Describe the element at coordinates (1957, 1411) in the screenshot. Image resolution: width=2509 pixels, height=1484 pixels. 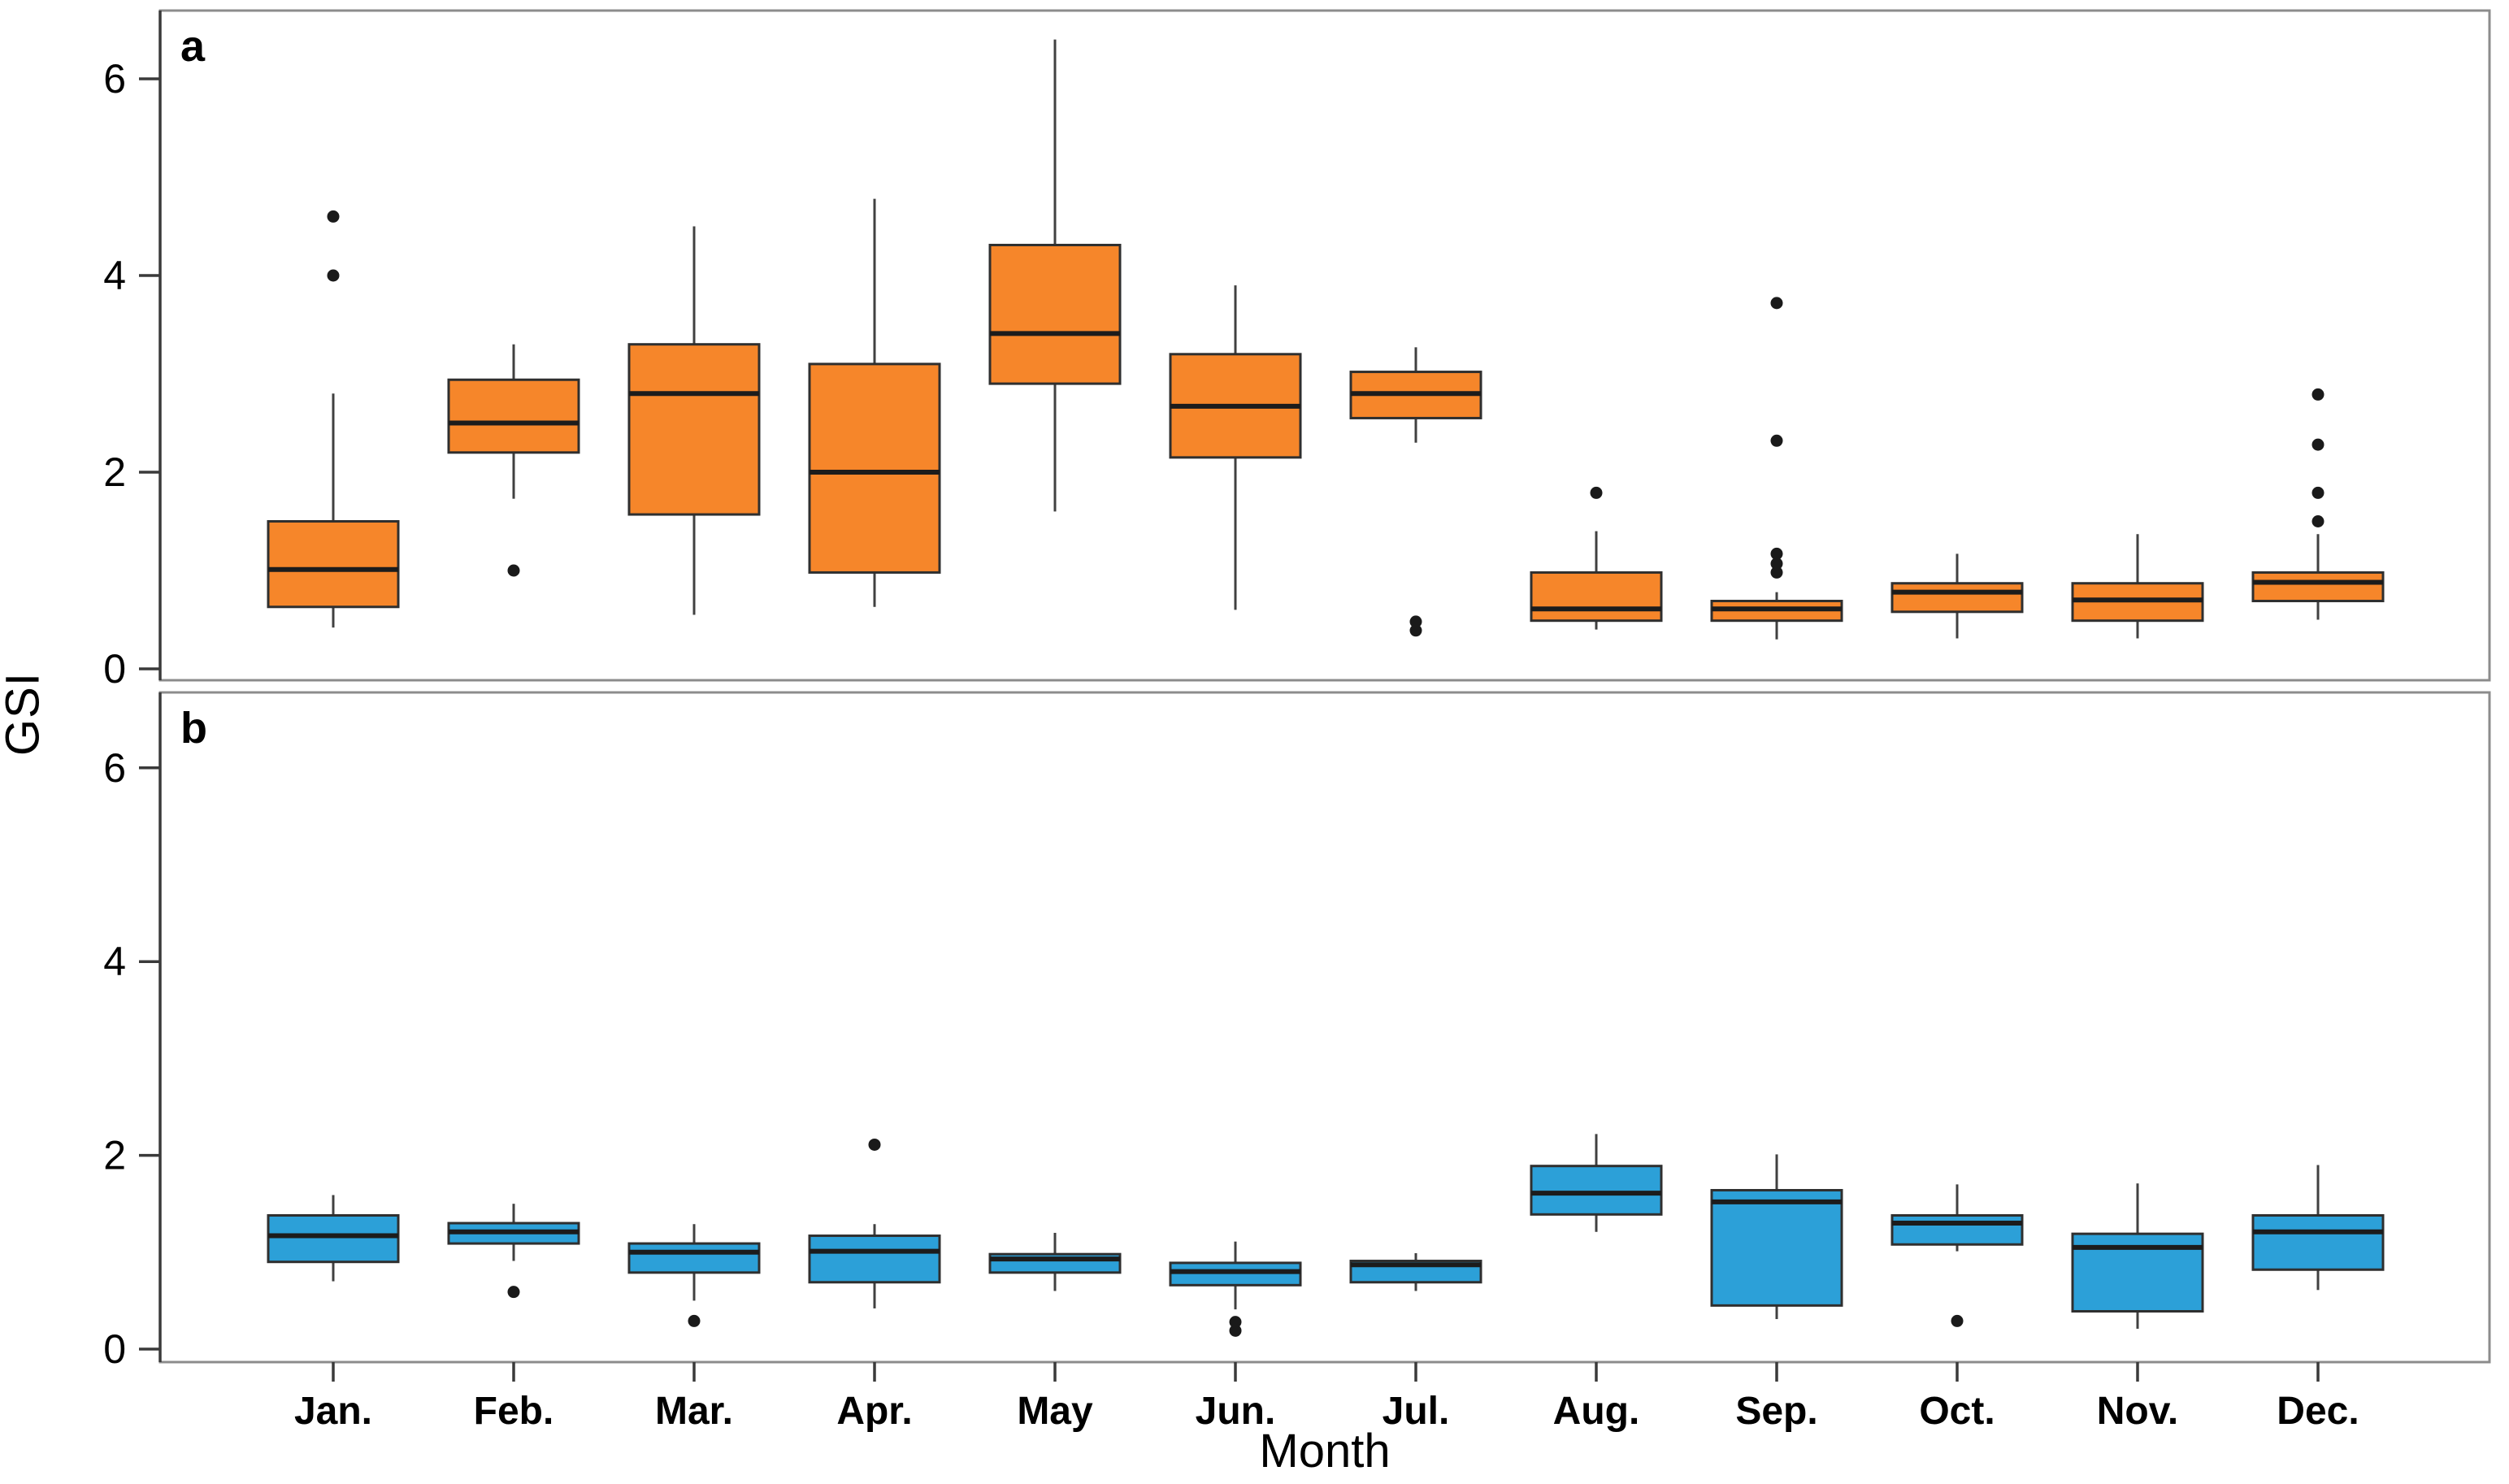
I see `x-tick-label: Oct.` at that location.